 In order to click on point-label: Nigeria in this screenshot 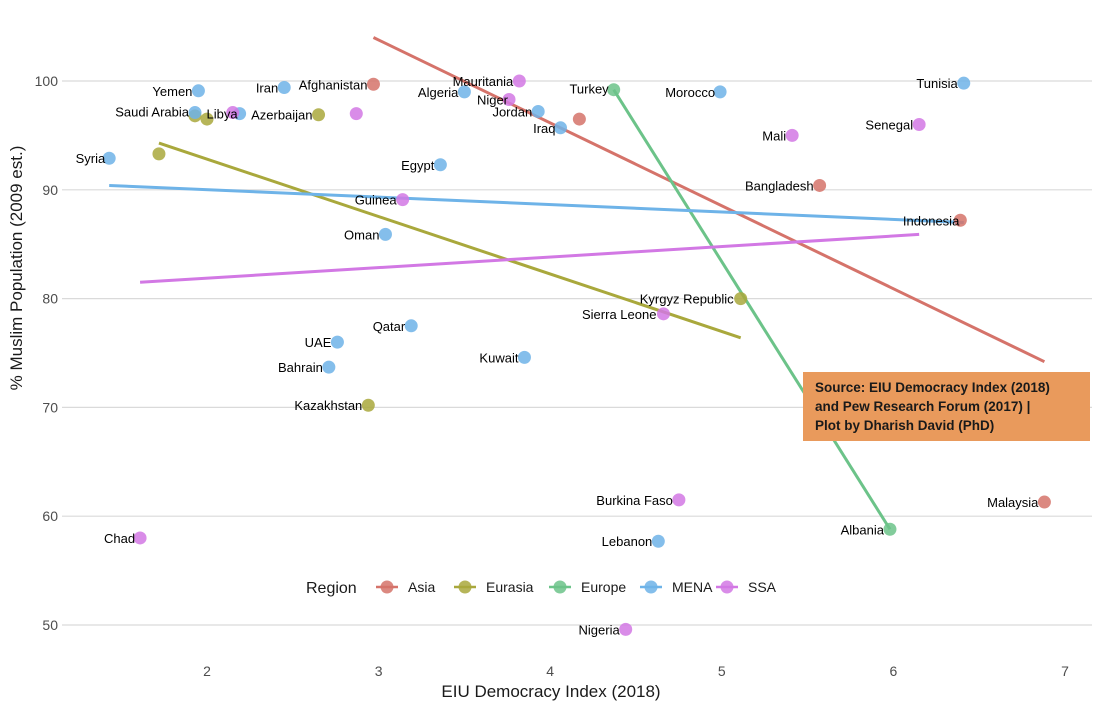, I will do `click(600, 629)`.